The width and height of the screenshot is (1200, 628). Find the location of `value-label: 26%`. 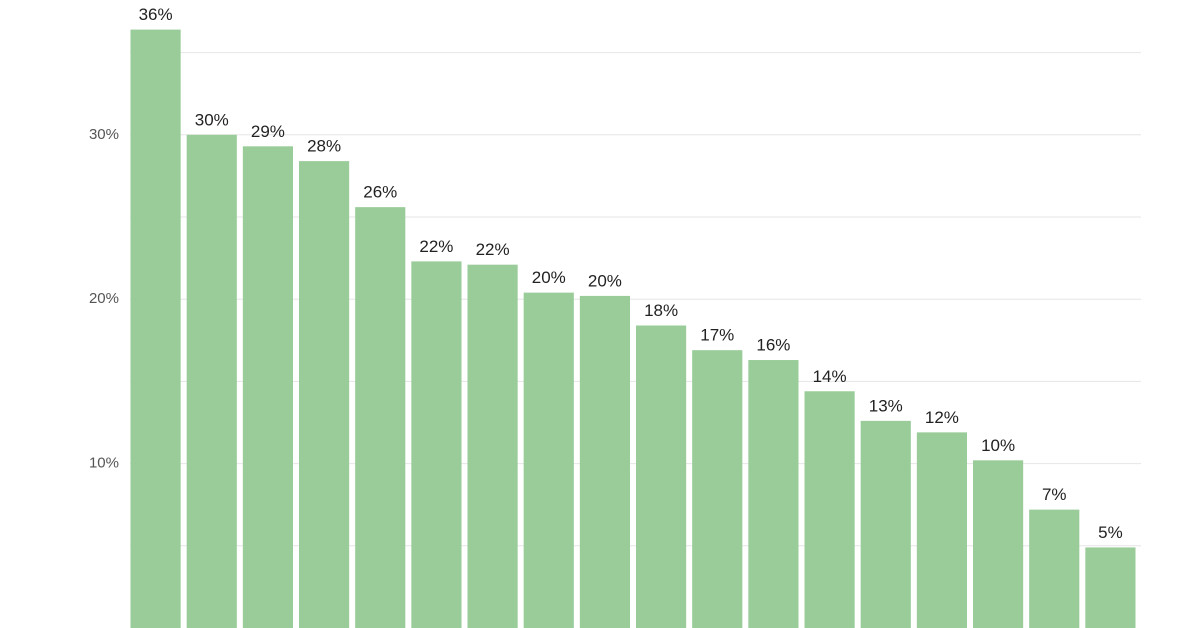

value-label: 26% is located at coordinates (380, 192).